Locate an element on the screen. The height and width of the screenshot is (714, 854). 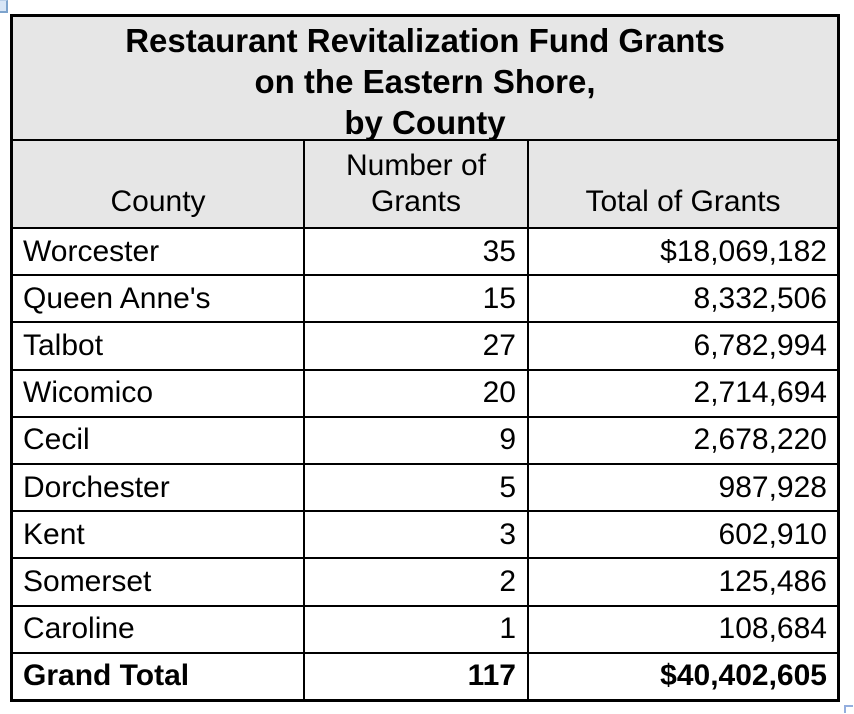
cell-grants: 5 is located at coordinates (417, 488).